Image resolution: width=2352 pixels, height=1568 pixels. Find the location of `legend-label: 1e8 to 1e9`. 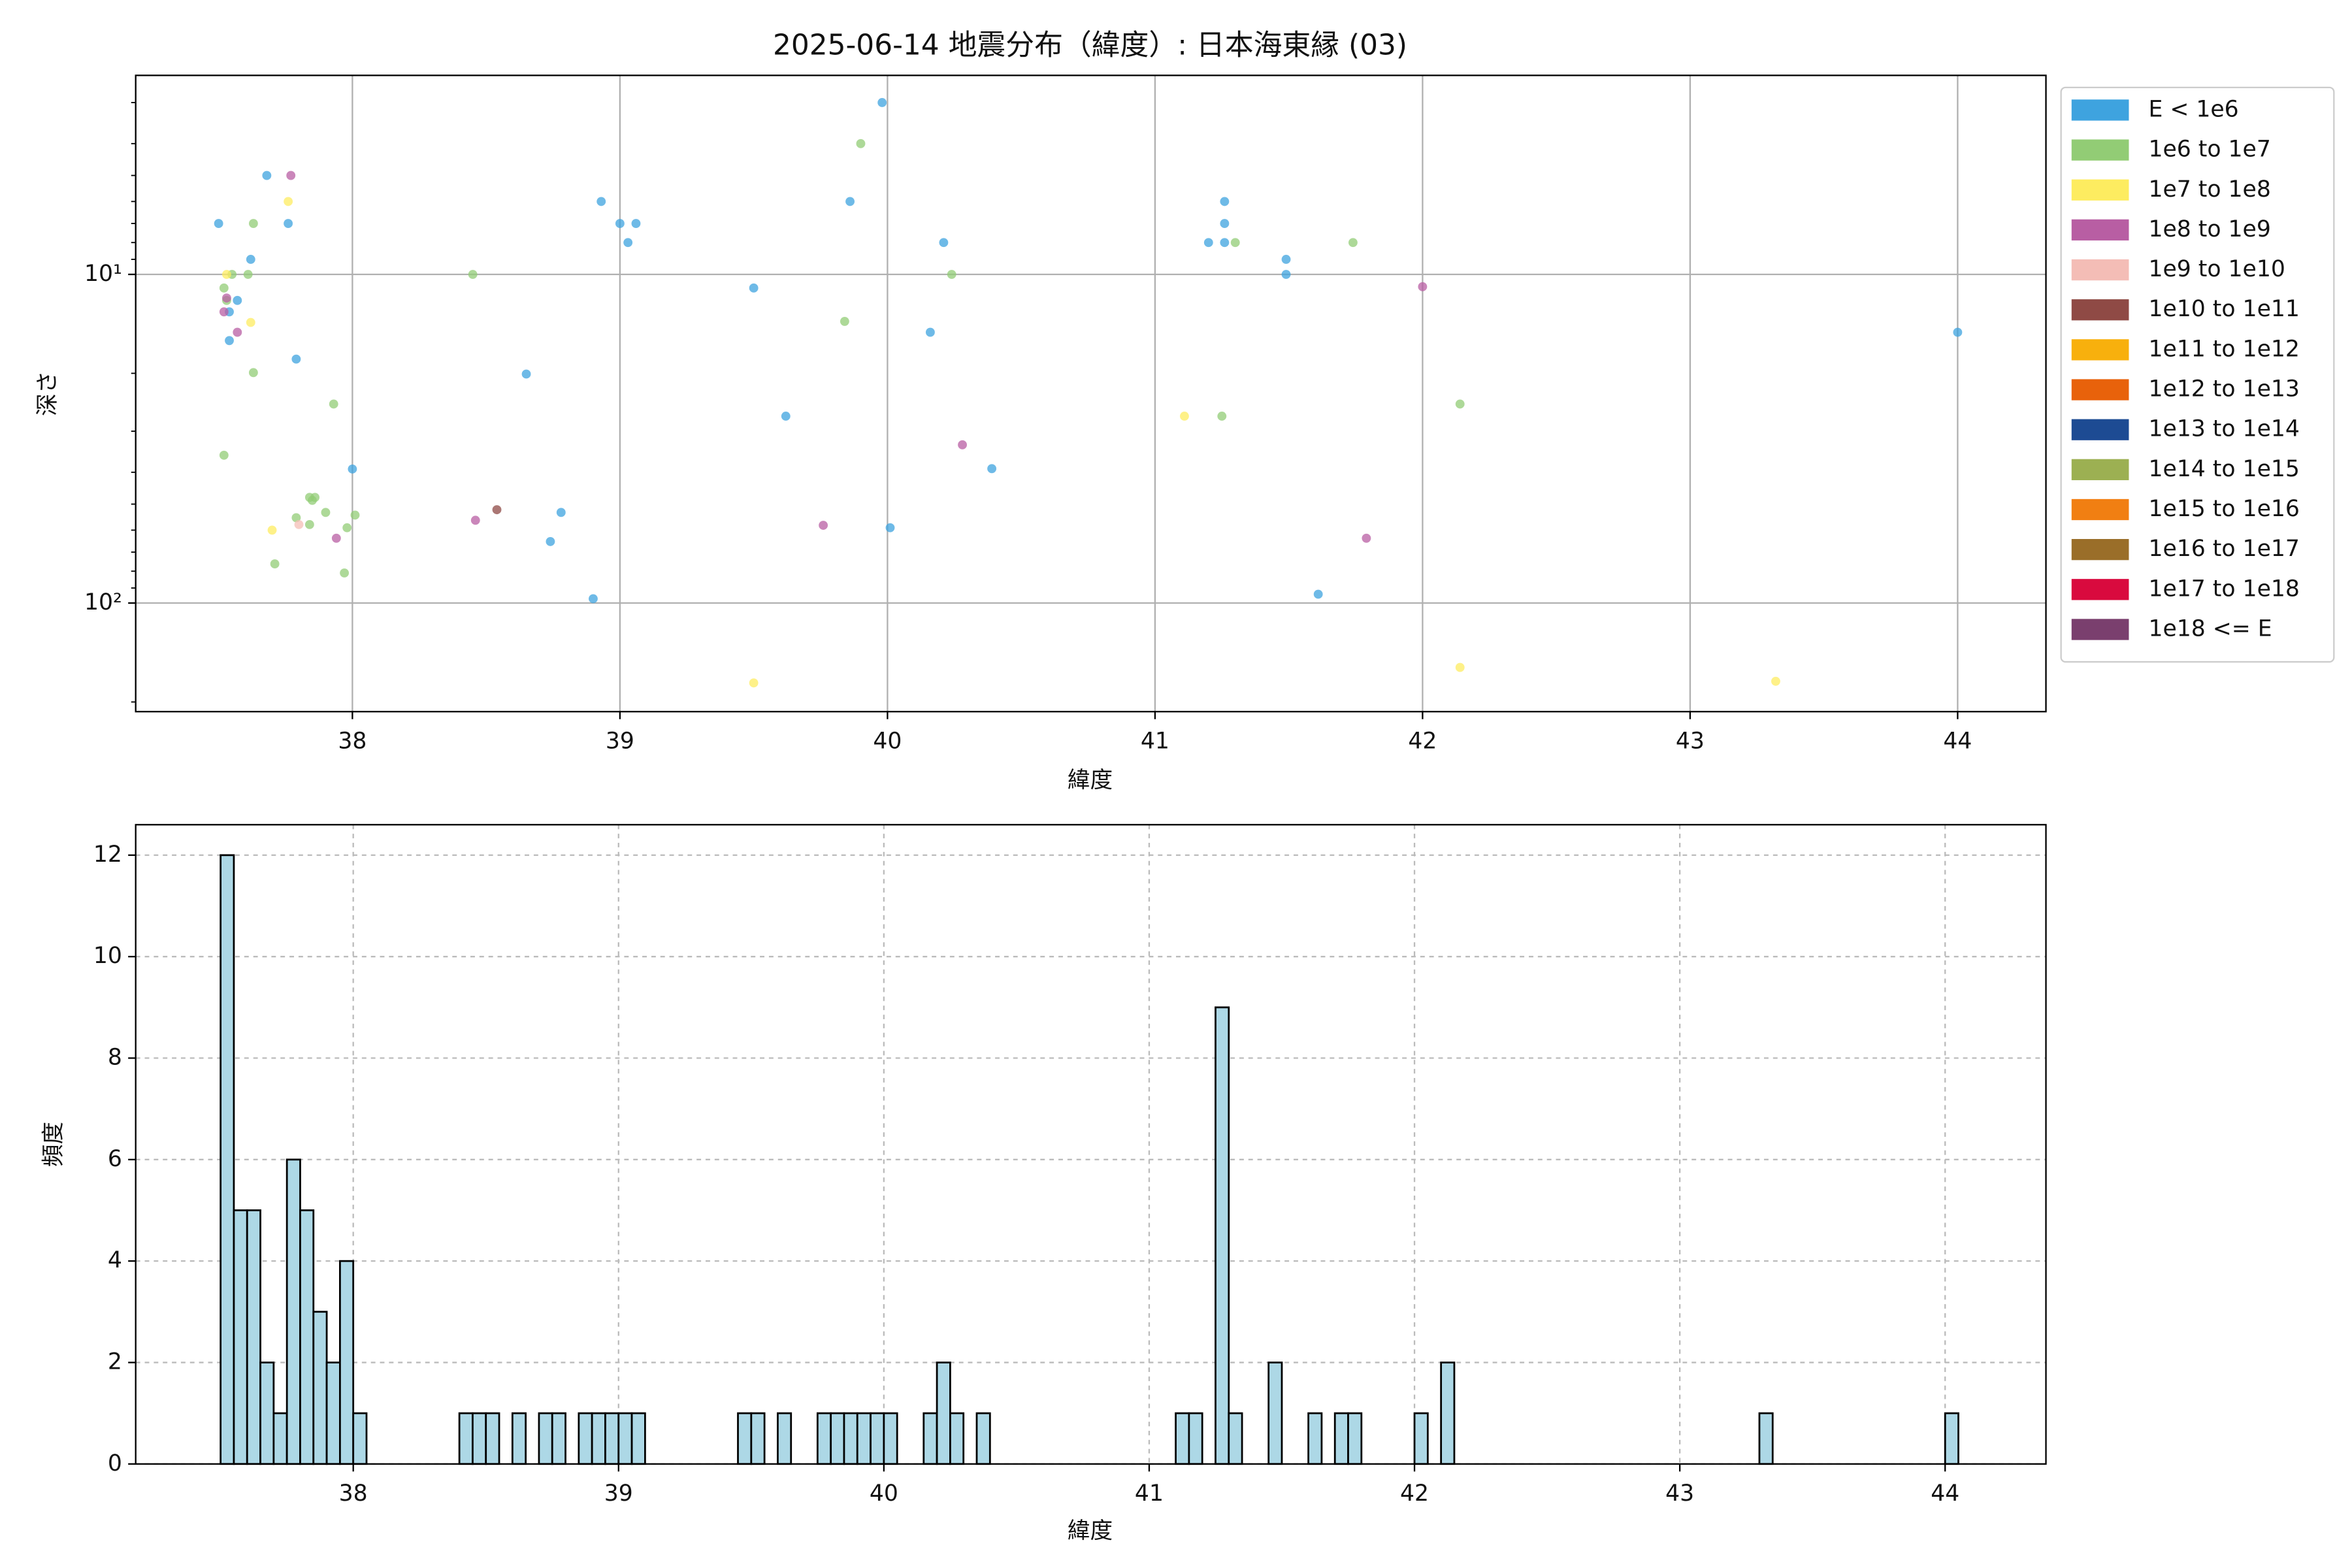

legend-label: 1e8 to 1e9 is located at coordinates (2209, 229).